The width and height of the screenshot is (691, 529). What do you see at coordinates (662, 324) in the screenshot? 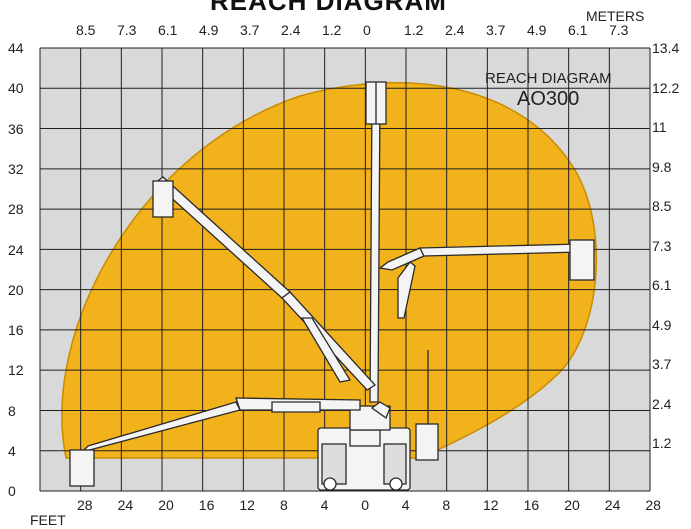
I see `right-meter-tick: 4.9` at bounding box center [662, 324].